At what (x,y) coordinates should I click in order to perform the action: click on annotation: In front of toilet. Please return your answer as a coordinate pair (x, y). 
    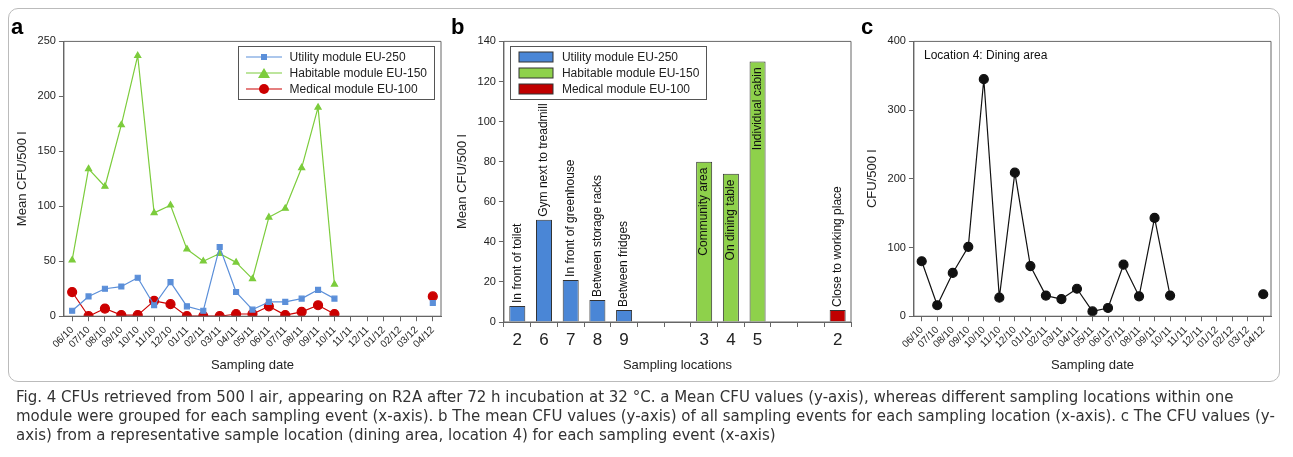
    Looking at the image, I should click on (516, 262).